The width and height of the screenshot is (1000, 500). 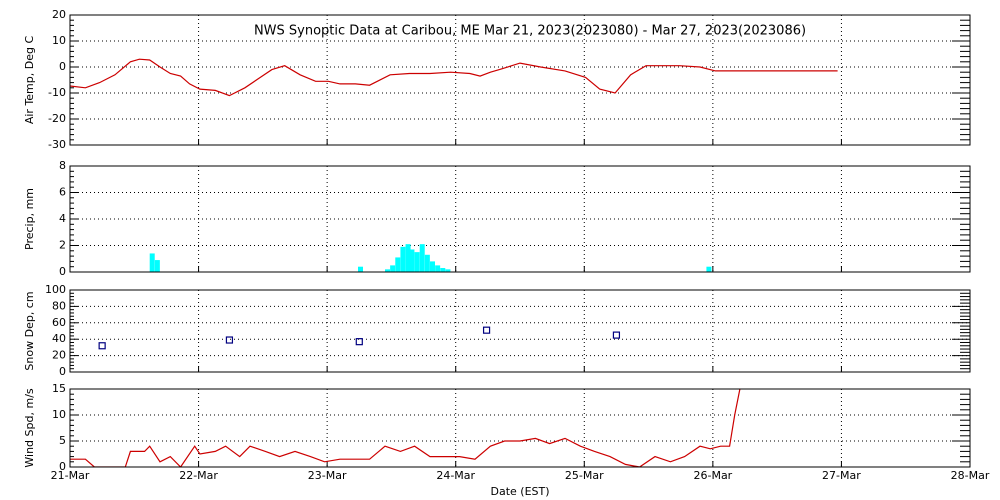 I want to click on x-tick-label: 25-Mar, so click(x=584, y=475).